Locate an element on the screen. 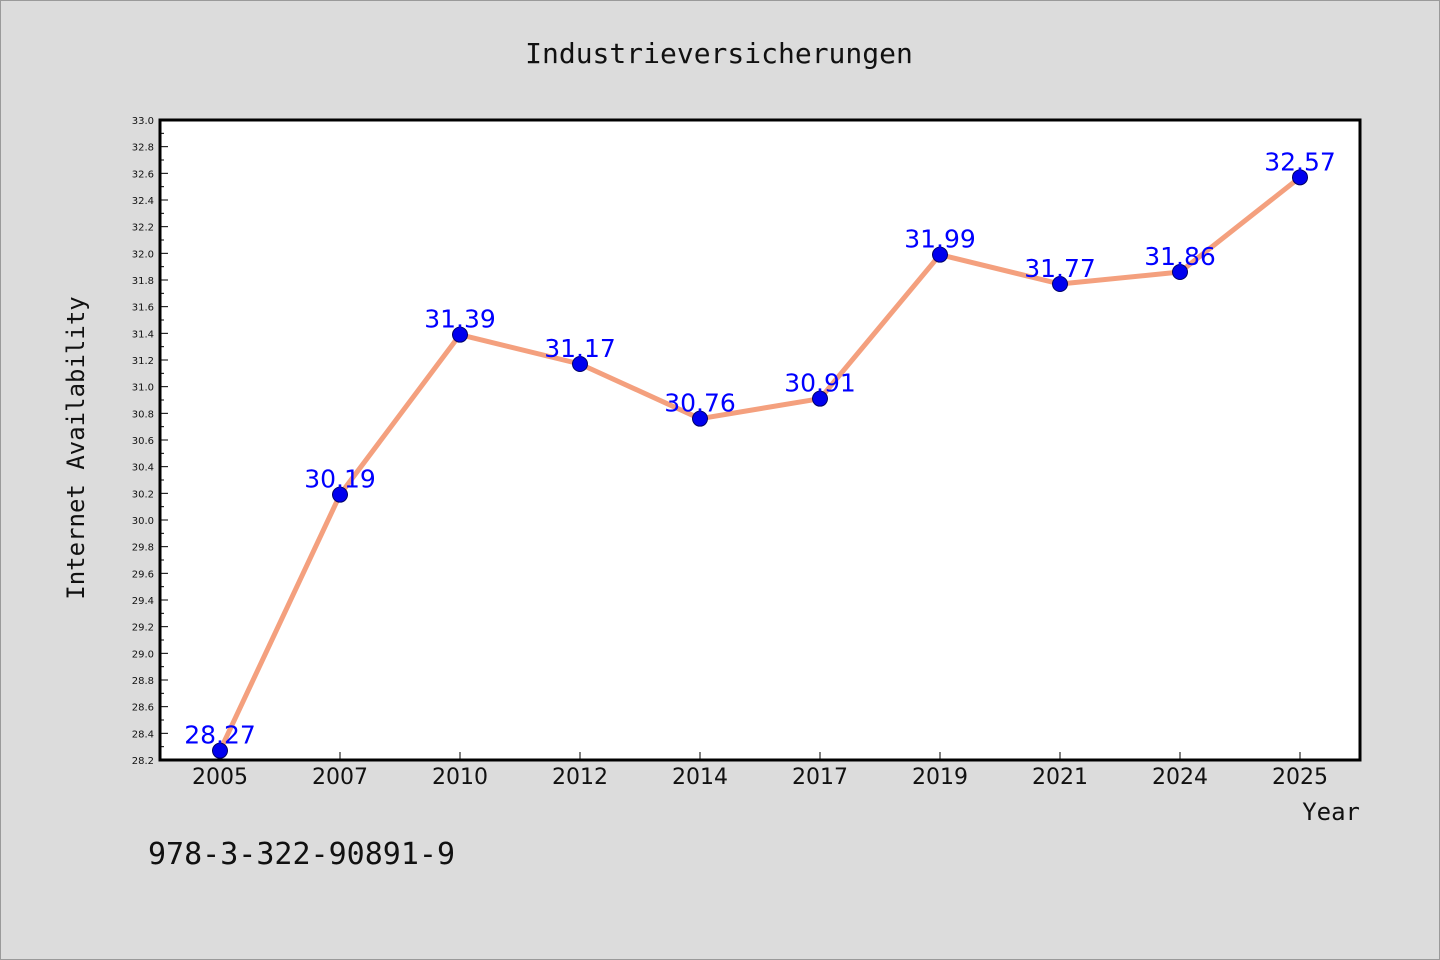 The image size is (1440, 960). data-label: 28.27 is located at coordinates (220, 735).